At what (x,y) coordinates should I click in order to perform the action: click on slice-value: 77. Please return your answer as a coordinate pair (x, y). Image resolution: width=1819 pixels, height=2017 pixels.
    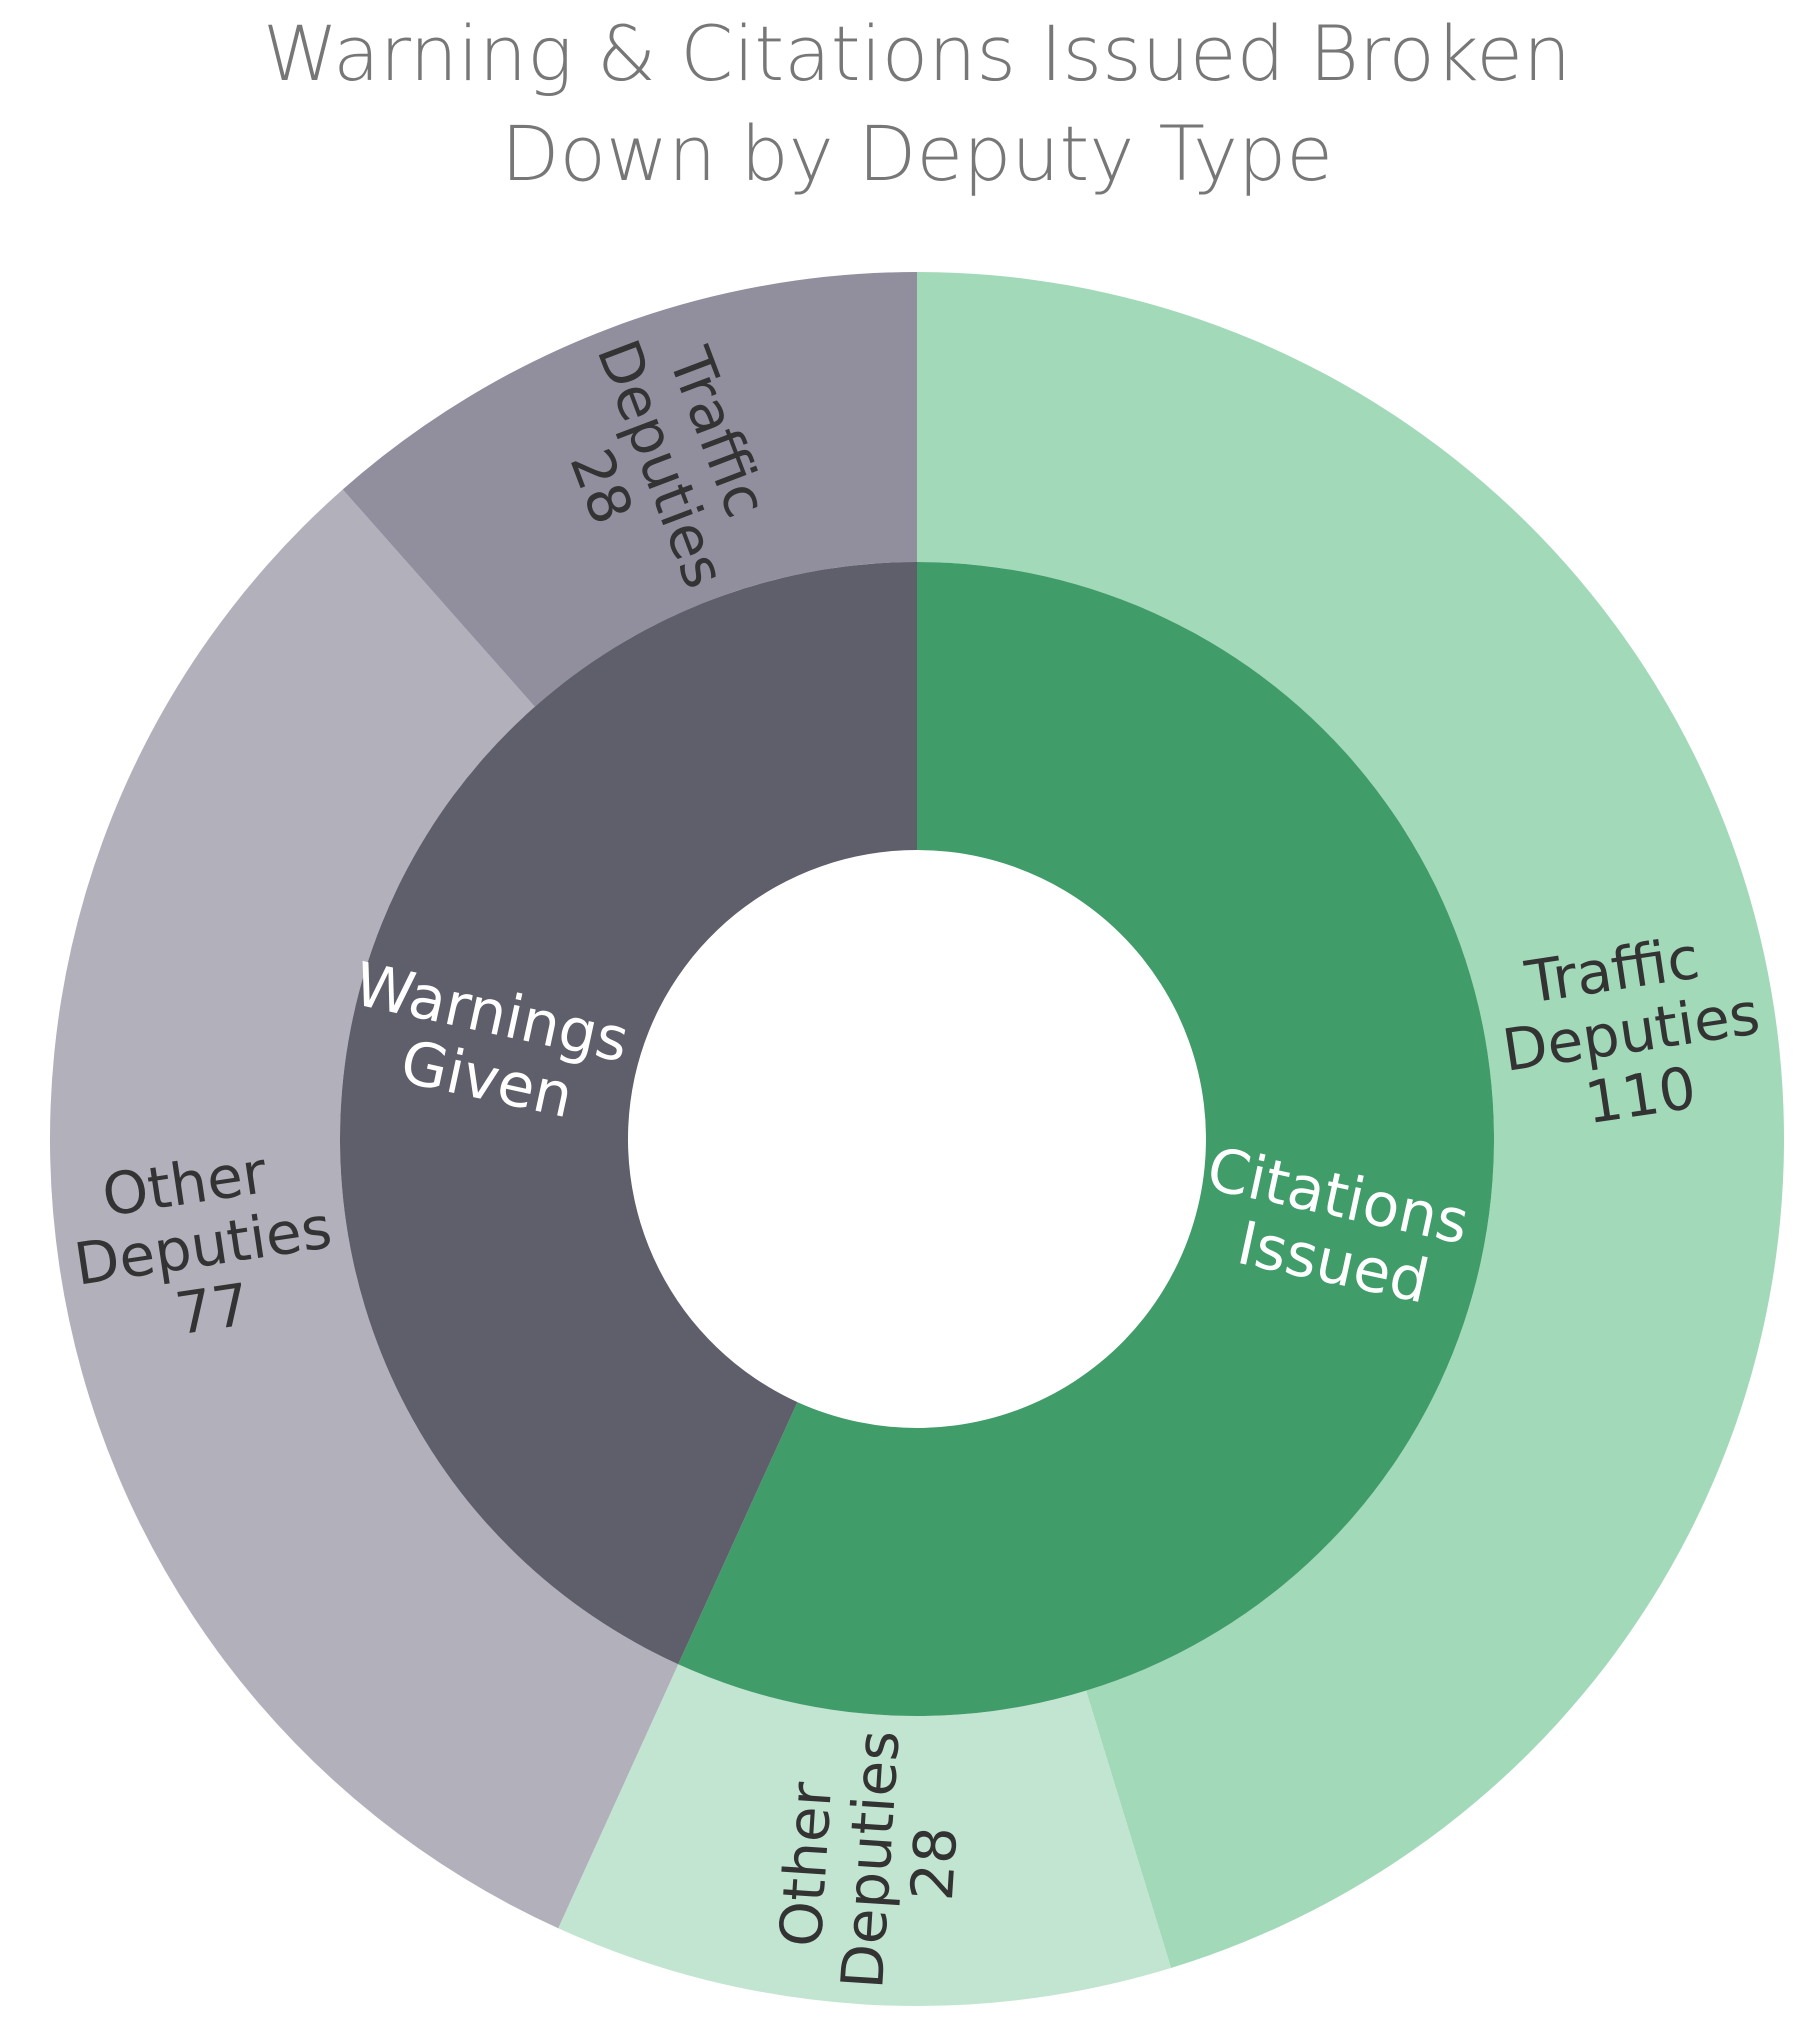
    Looking at the image, I should click on (212, 1309).